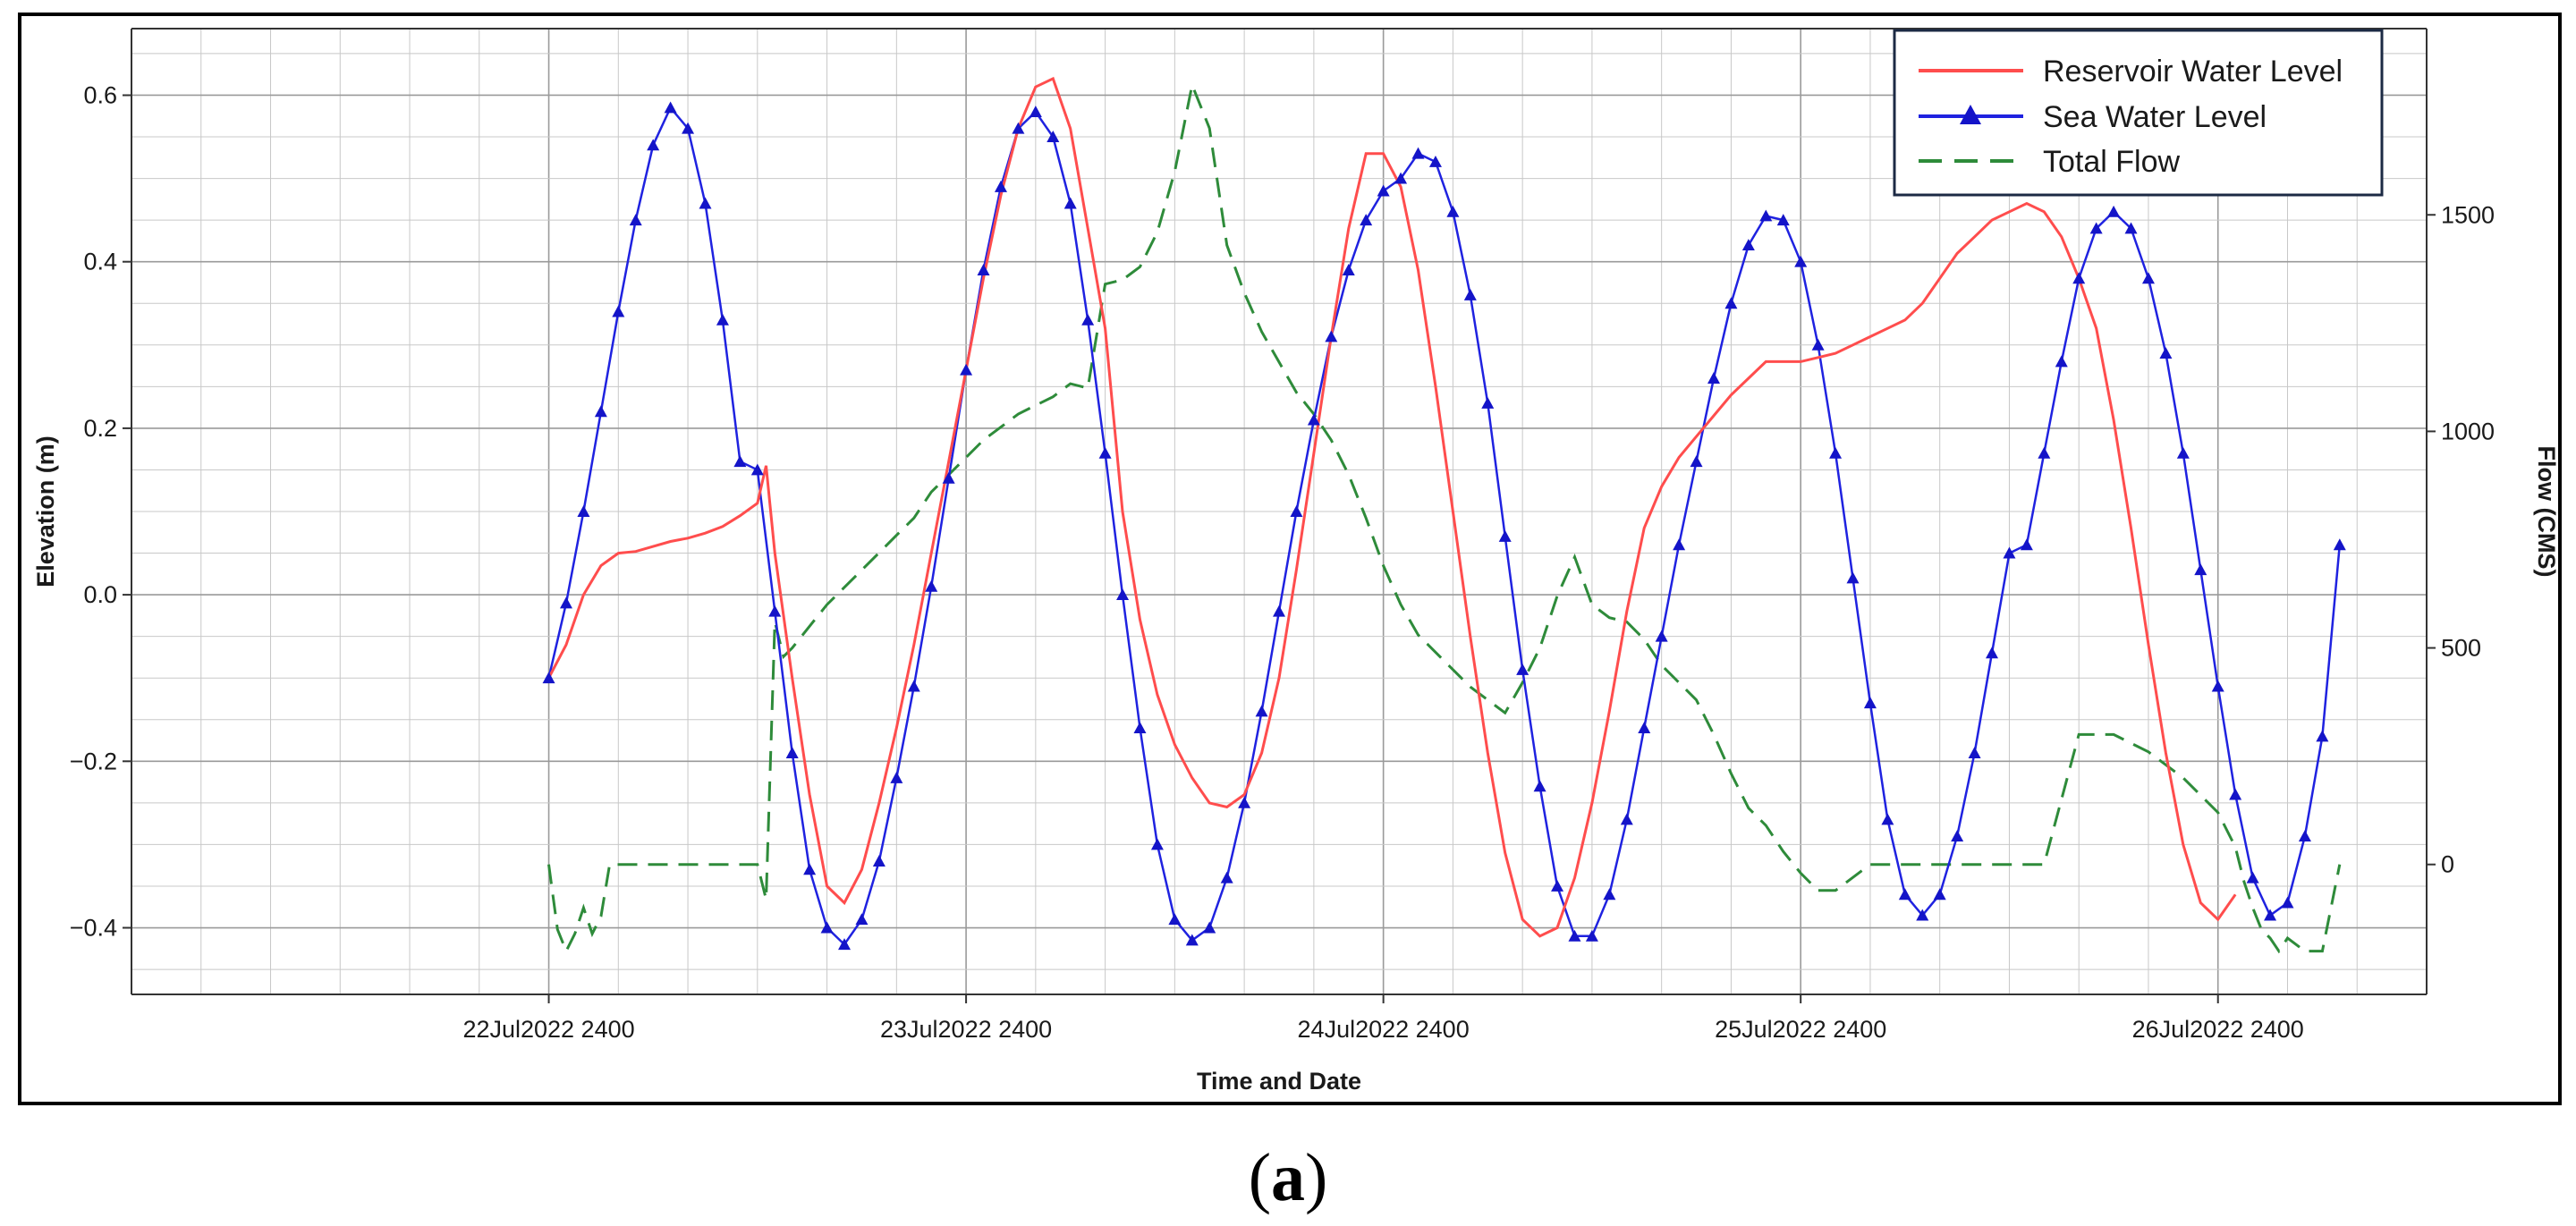 This screenshot has width=2576, height=1226. I want to click on y2-tick-label: 500, so click(2461, 648).